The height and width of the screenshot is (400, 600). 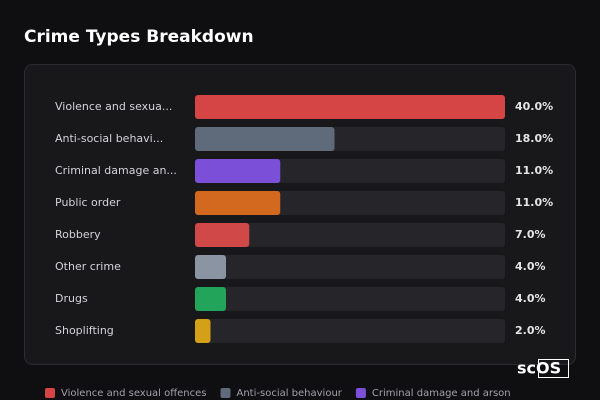 What do you see at coordinates (88, 266) in the screenshot?
I see `category-label: Other crime` at bounding box center [88, 266].